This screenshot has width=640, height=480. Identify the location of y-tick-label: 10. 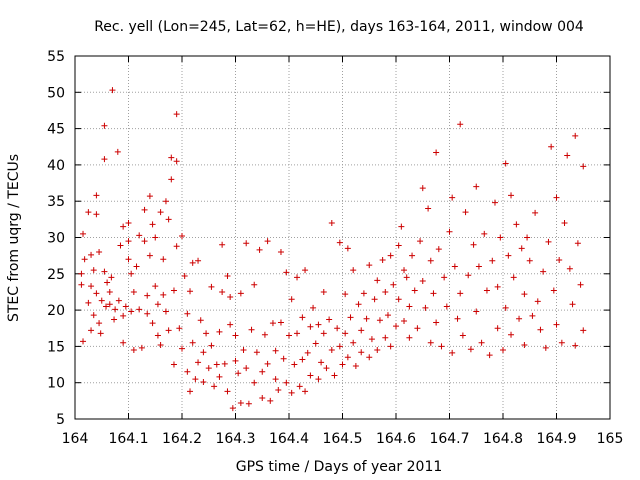
(56, 384).